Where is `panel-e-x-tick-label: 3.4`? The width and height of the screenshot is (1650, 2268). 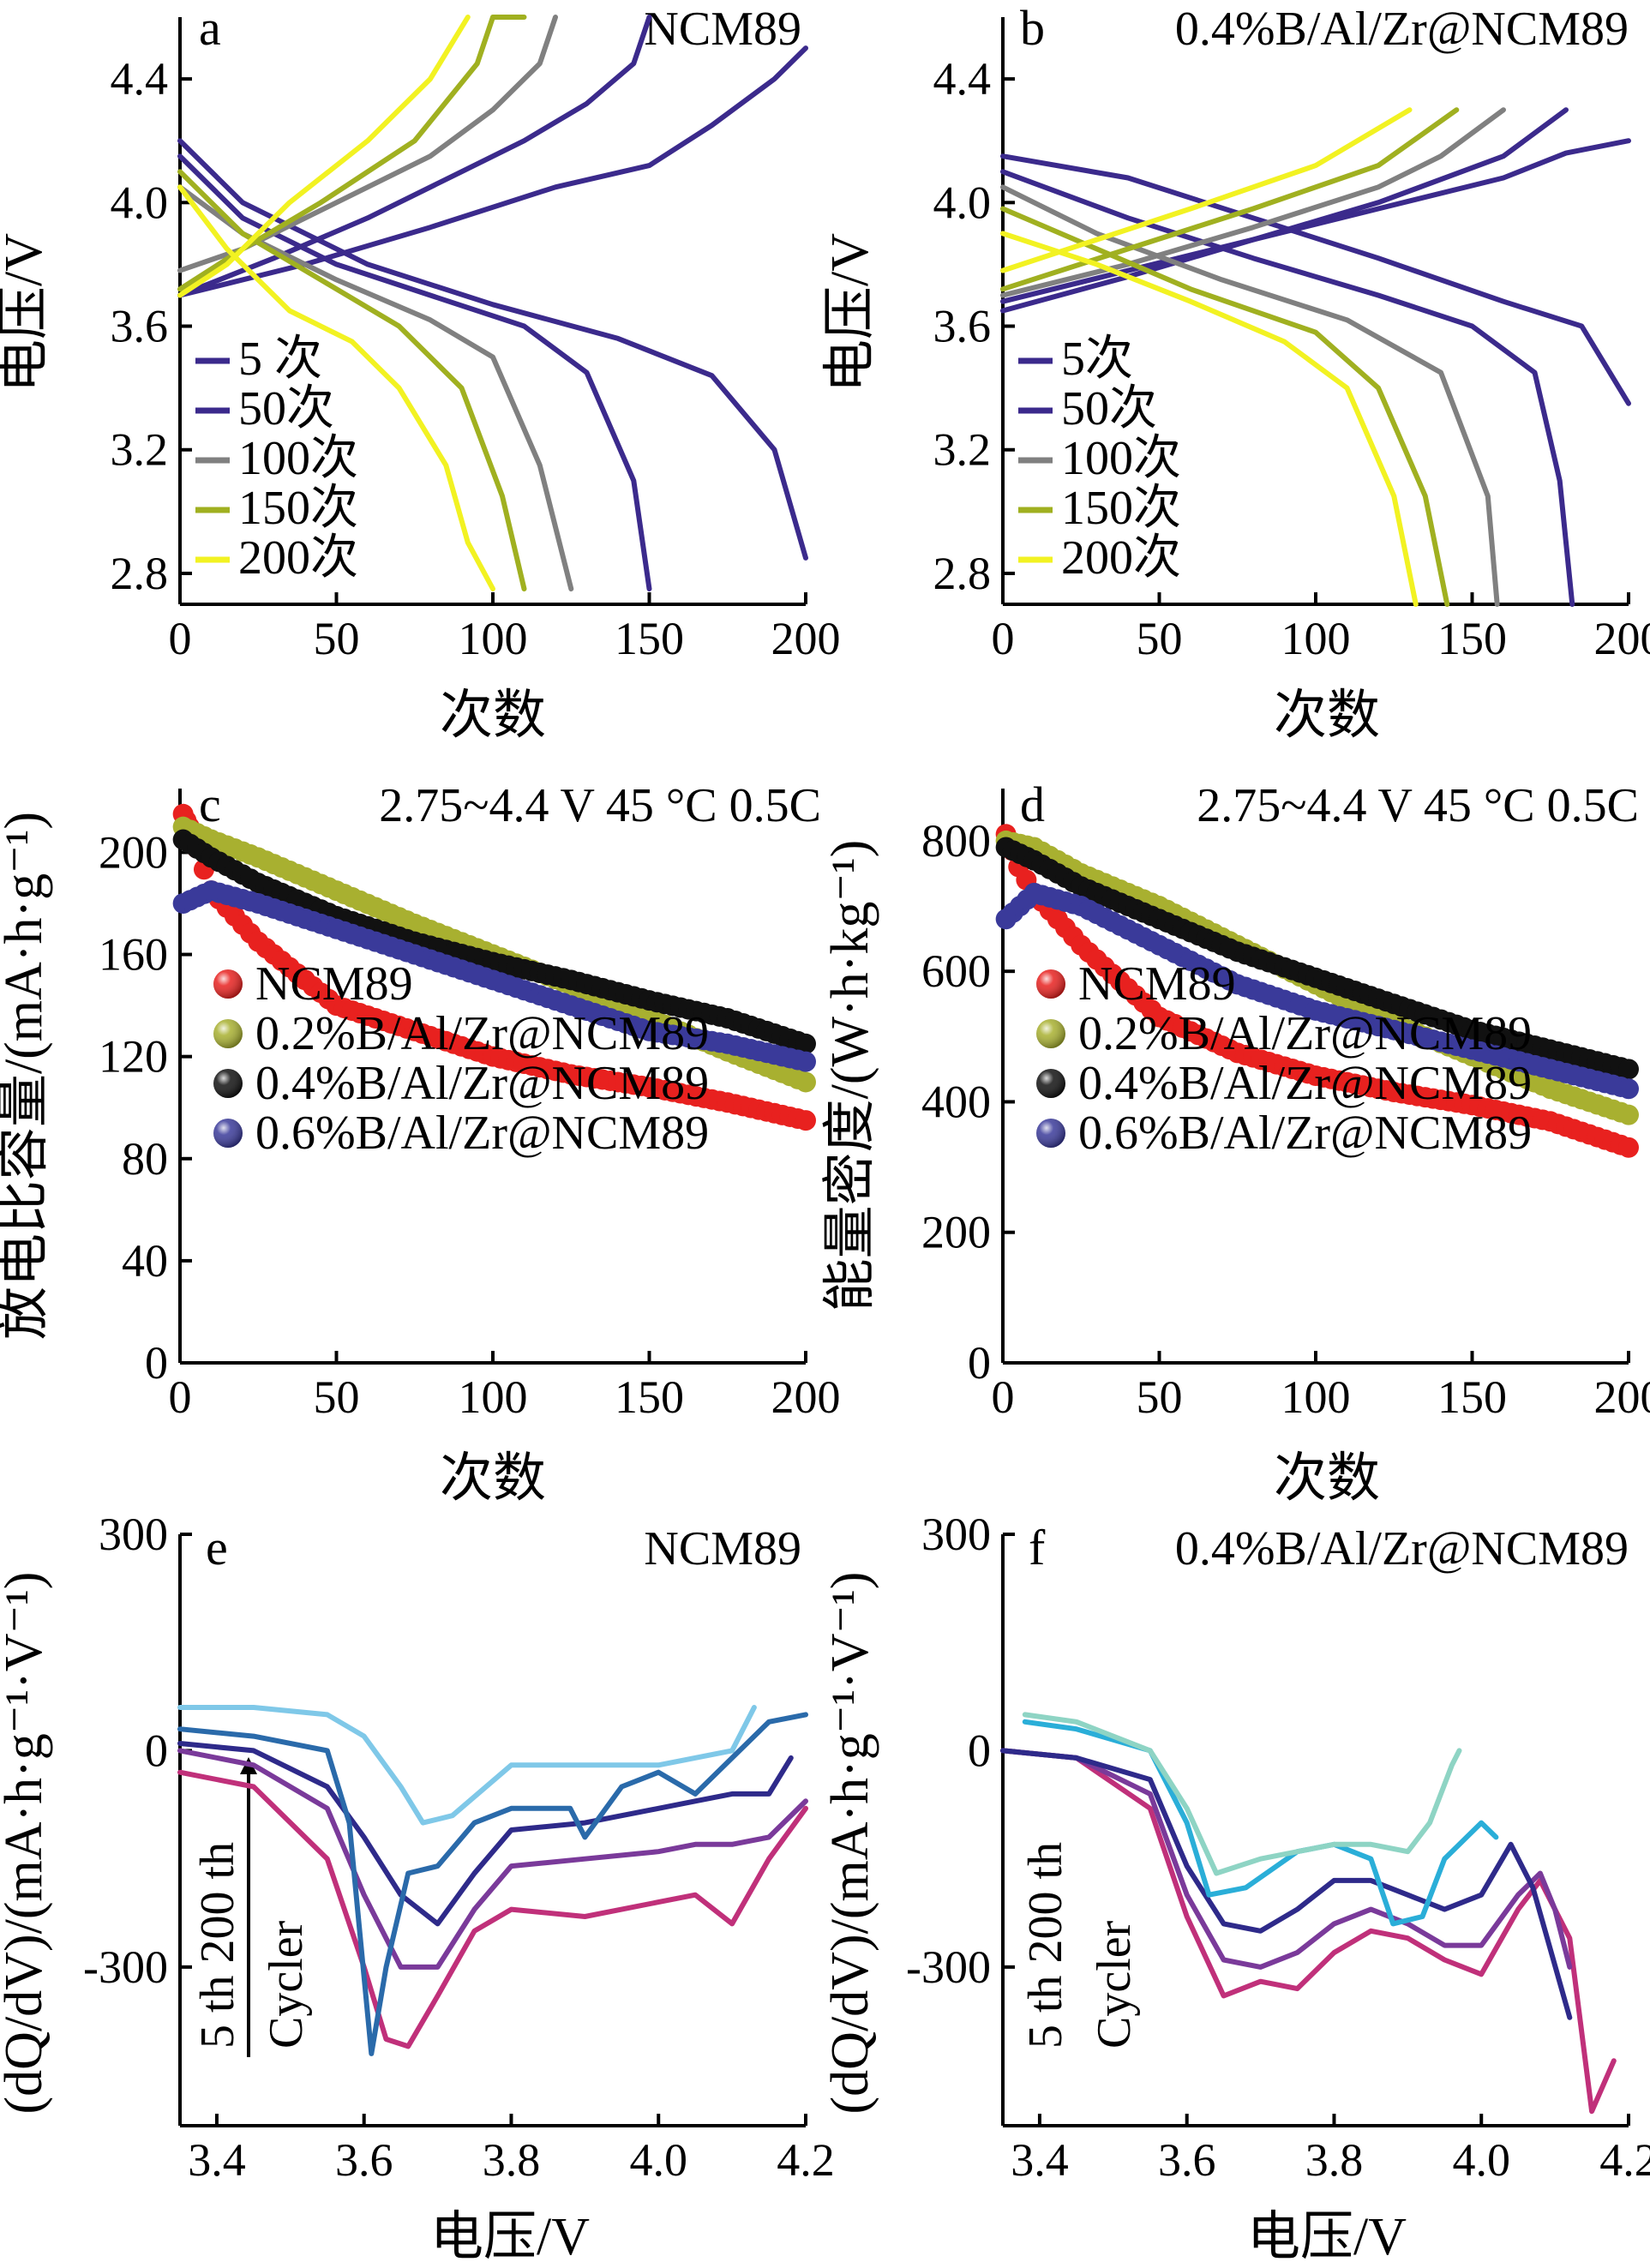
panel-e-x-tick-label: 3.4 is located at coordinates (217, 2160).